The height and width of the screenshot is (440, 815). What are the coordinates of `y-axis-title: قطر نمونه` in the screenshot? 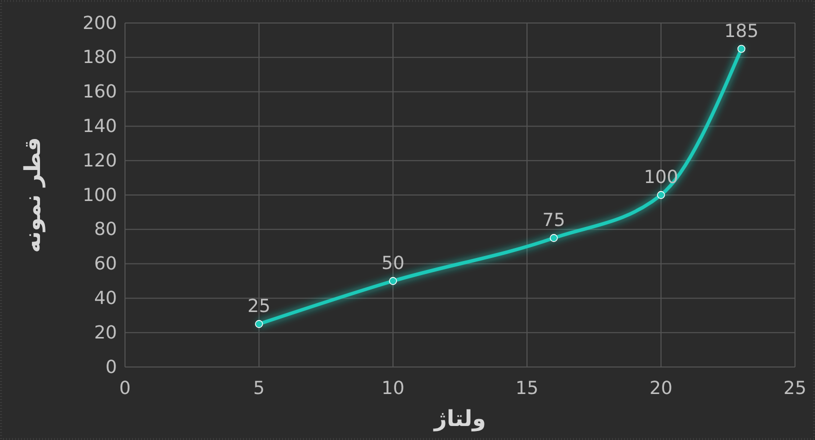 It's located at (33, 195).